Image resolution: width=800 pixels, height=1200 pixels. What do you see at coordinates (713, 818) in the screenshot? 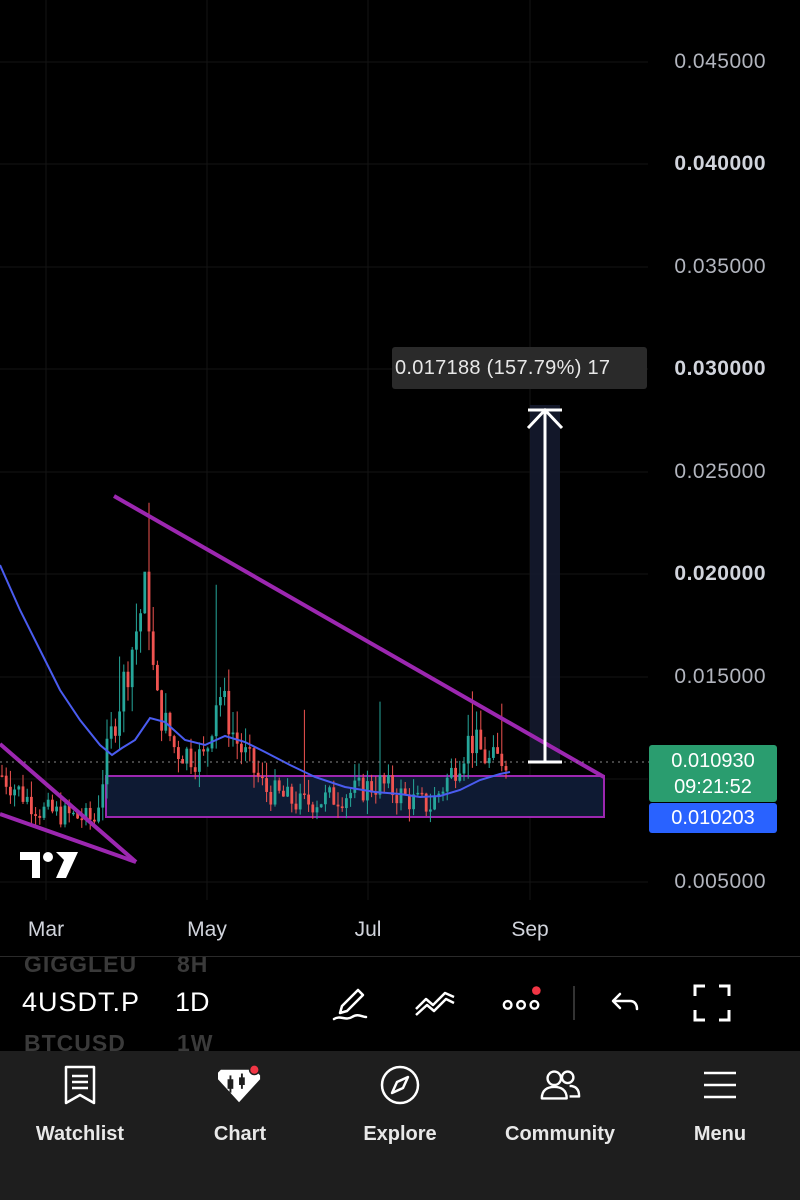
I see `cursor-price-badge: 0.010203` at bounding box center [713, 818].